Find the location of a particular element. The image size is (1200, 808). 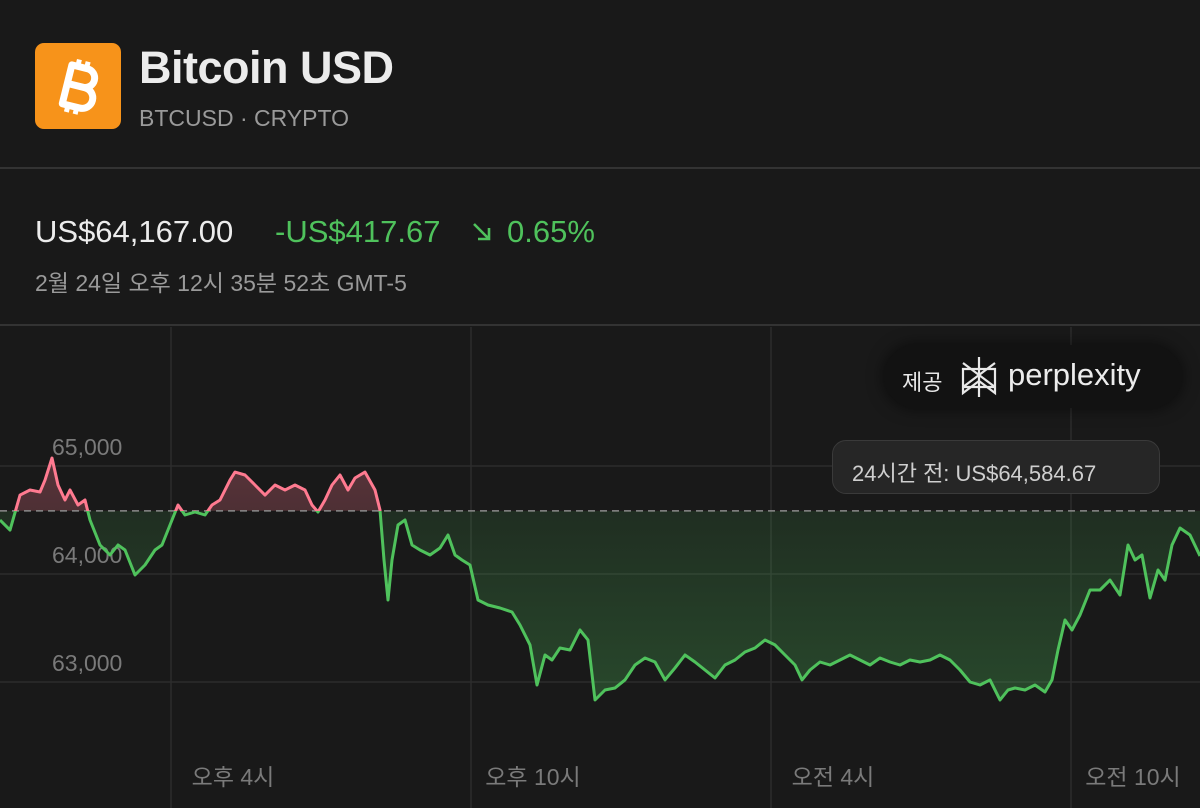

x-tick-label: 오전 10시 is located at coordinates (1132, 777).